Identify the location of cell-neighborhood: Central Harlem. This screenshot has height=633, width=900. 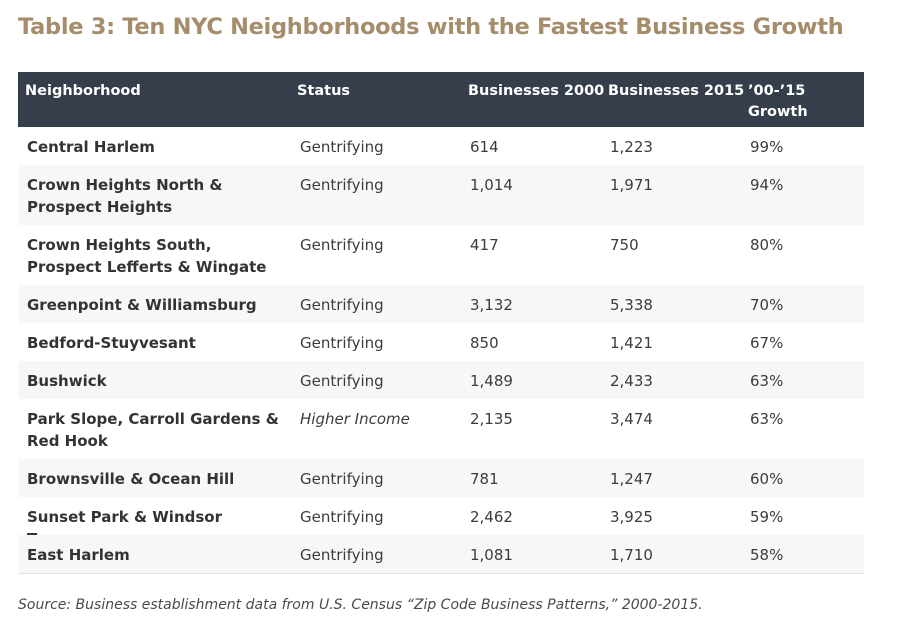
(91, 147).